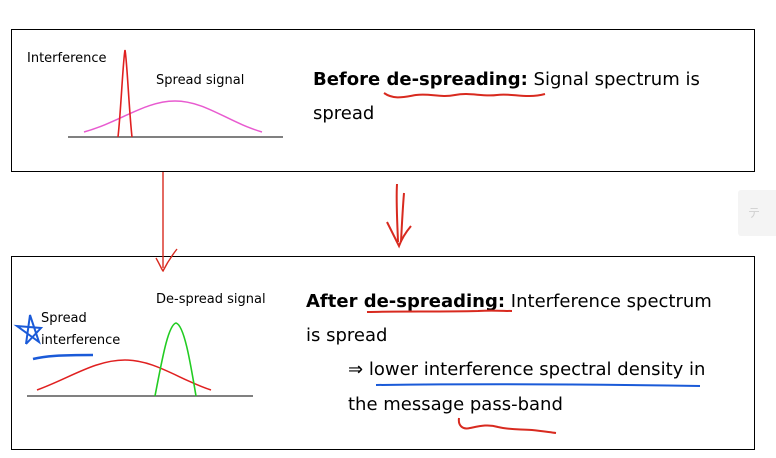 The image size is (776, 458). I want to click on implication-end: in, so click(694, 369).